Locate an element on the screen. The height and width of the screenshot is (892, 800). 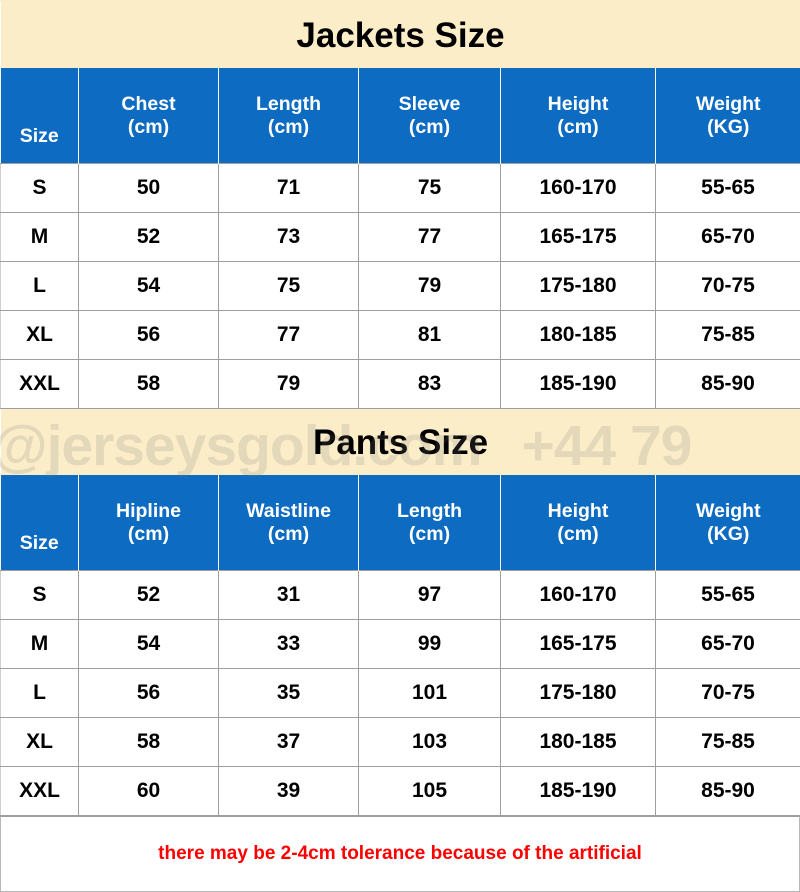
pants-title: Pants Size is located at coordinates (400, 442).